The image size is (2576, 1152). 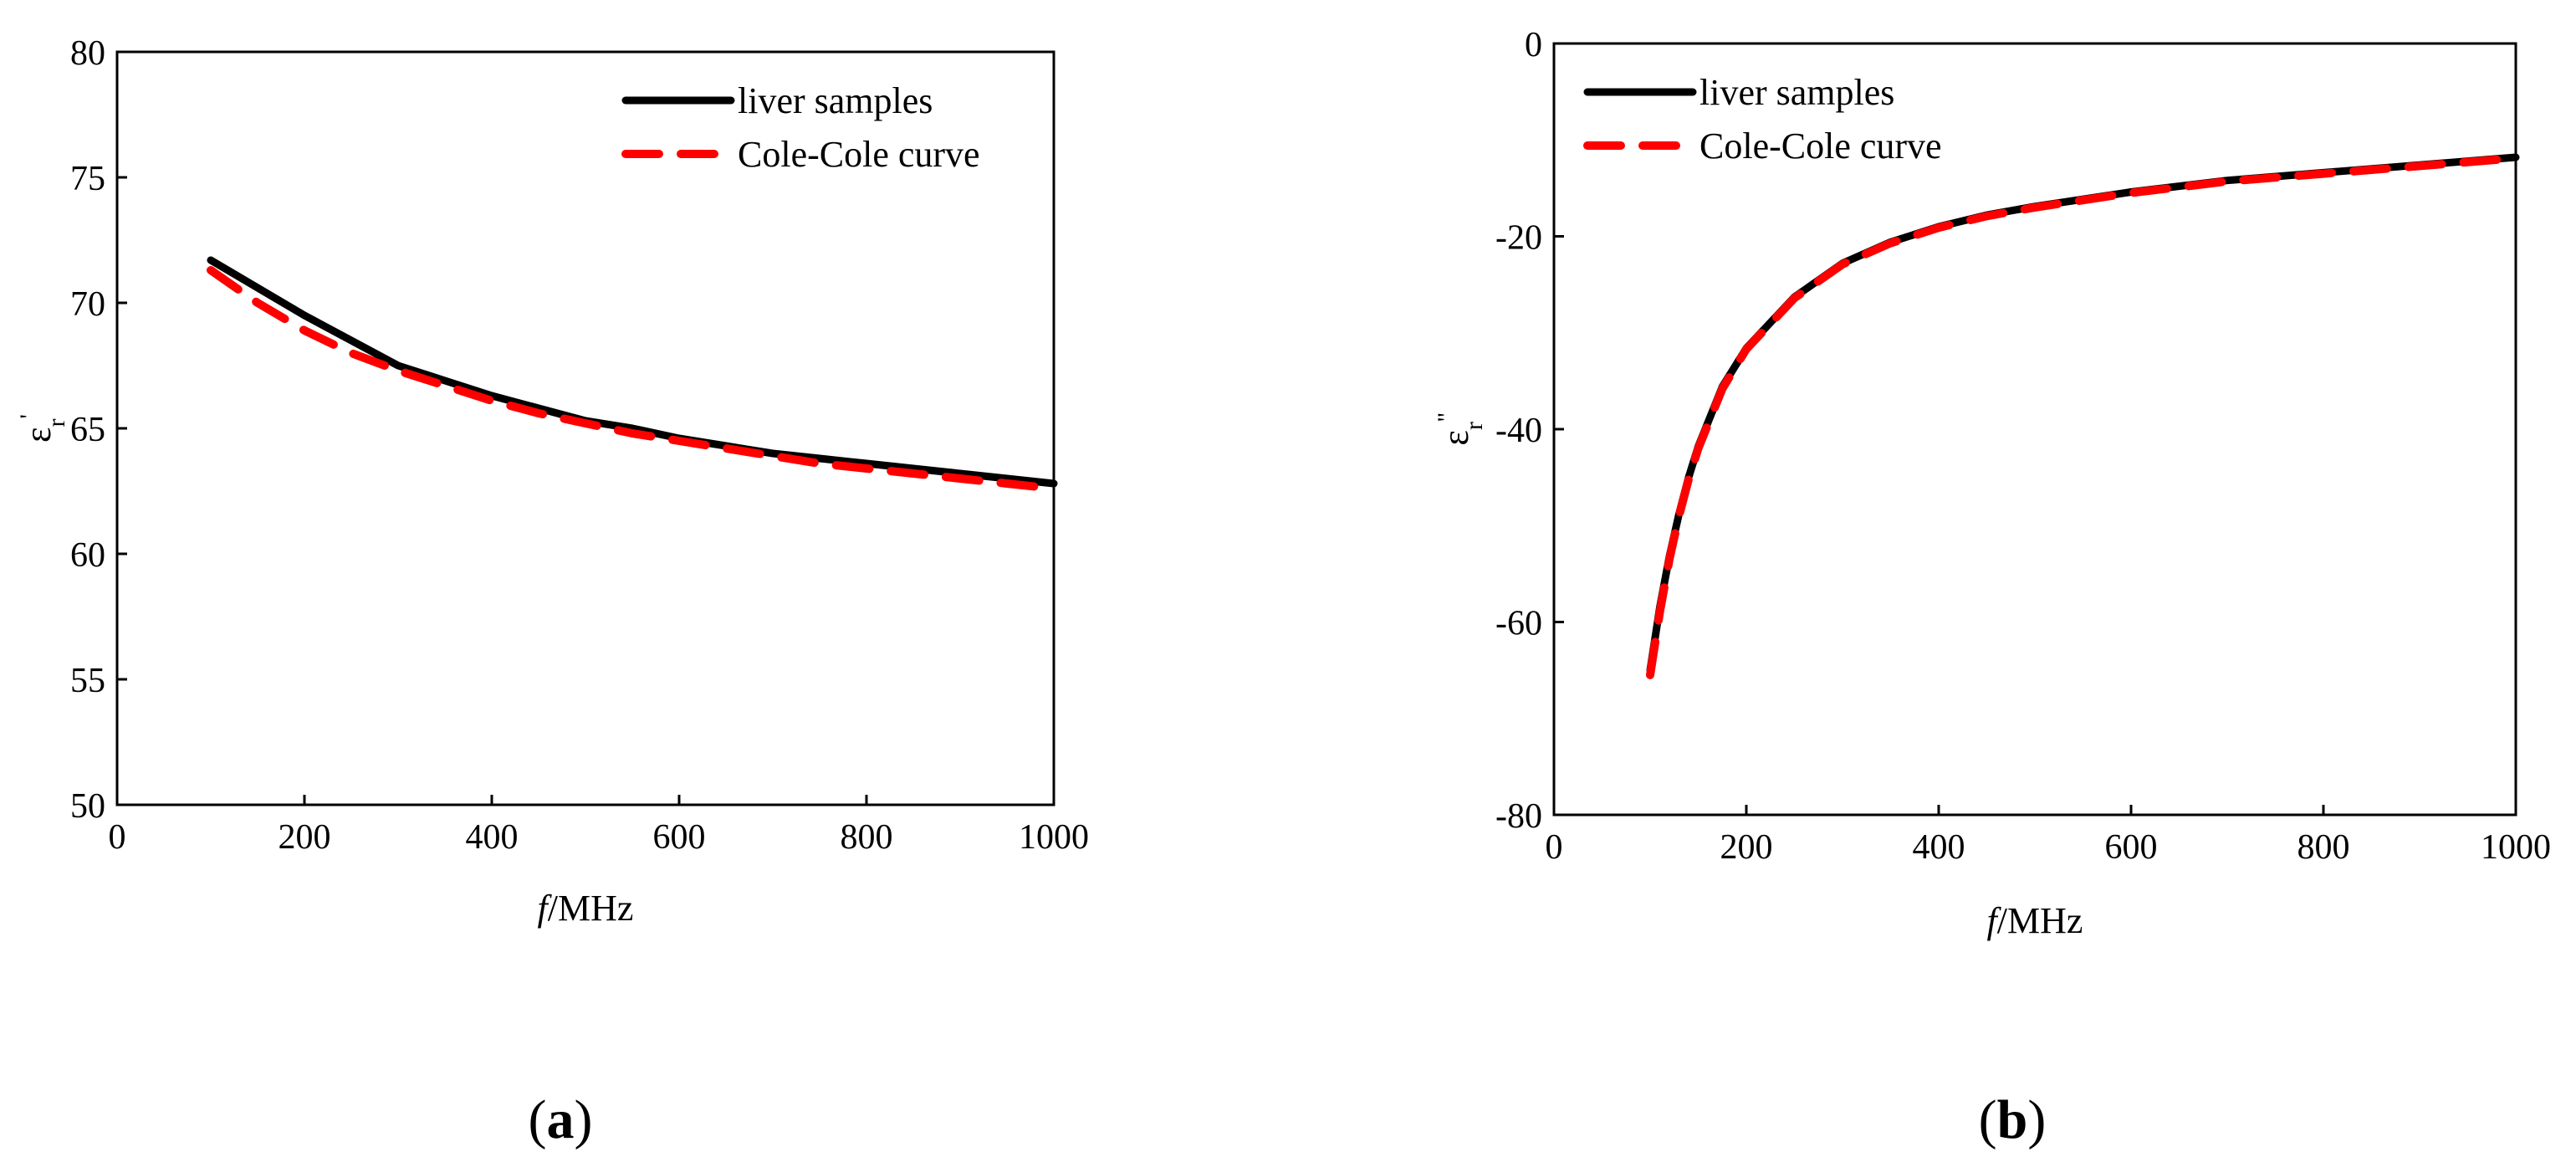 I want to click on x-tick-label-a-0: 0, so click(x=117, y=837).